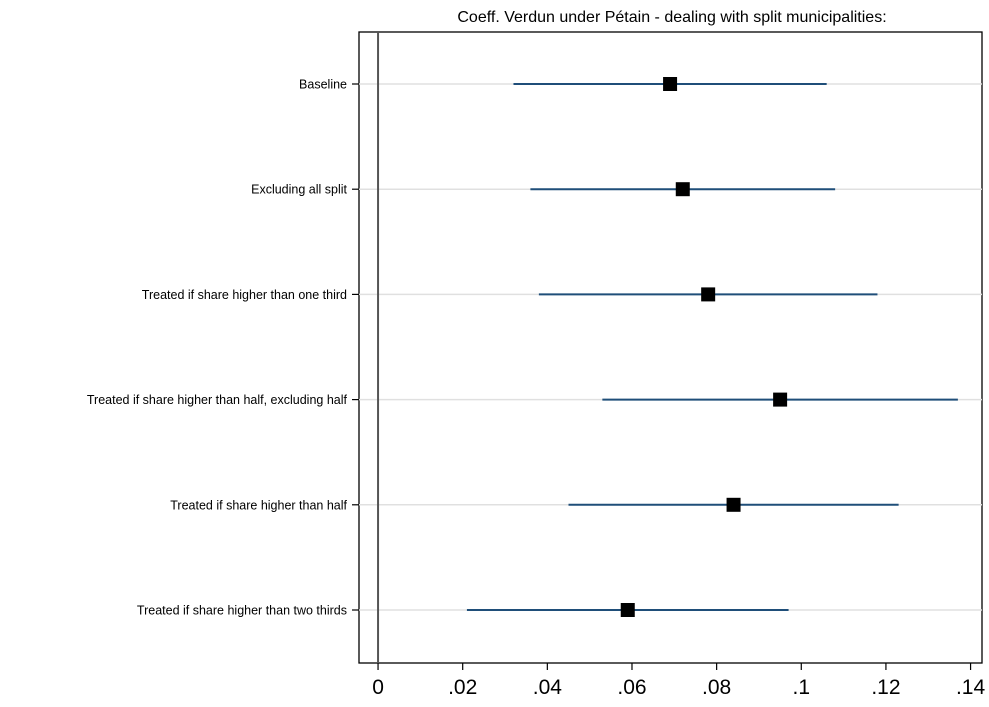 The width and height of the screenshot is (989, 707). Describe the element at coordinates (244, 295) in the screenshot. I see `y-tick-label: Treated if share higher than one third` at that location.